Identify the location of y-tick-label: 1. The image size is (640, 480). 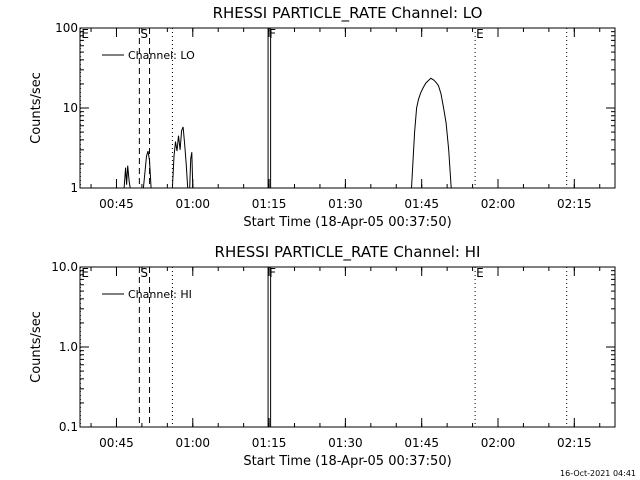
(74, 188).